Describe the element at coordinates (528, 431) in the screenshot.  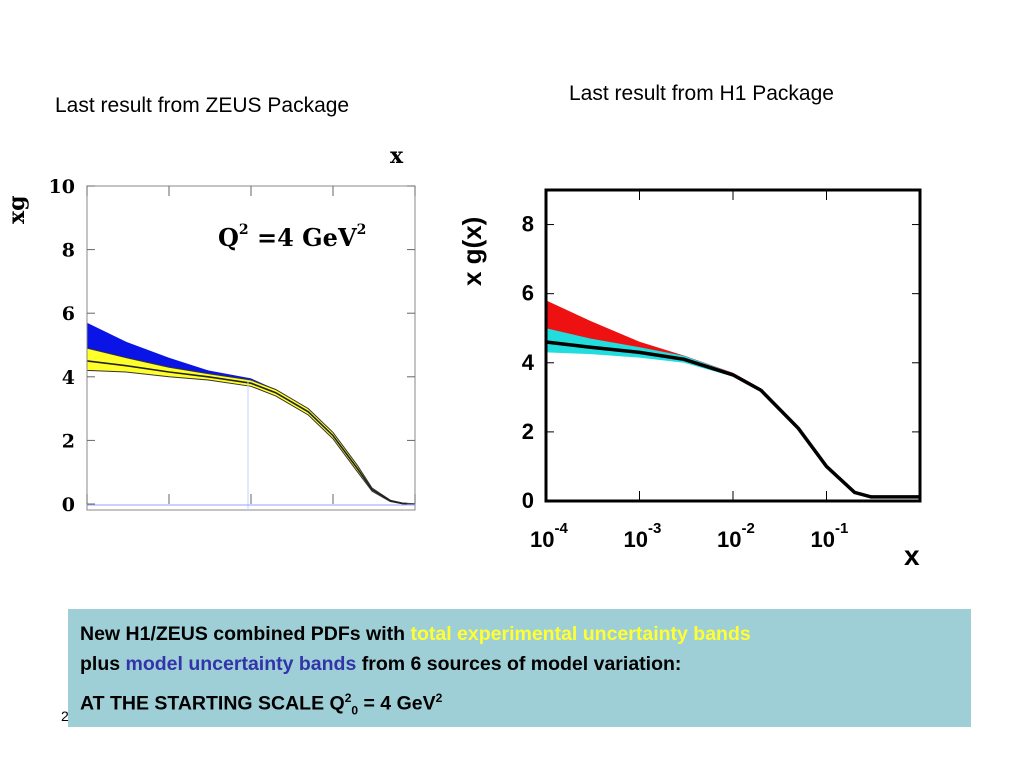
I see `h1-ytick-label: 2` at that location.